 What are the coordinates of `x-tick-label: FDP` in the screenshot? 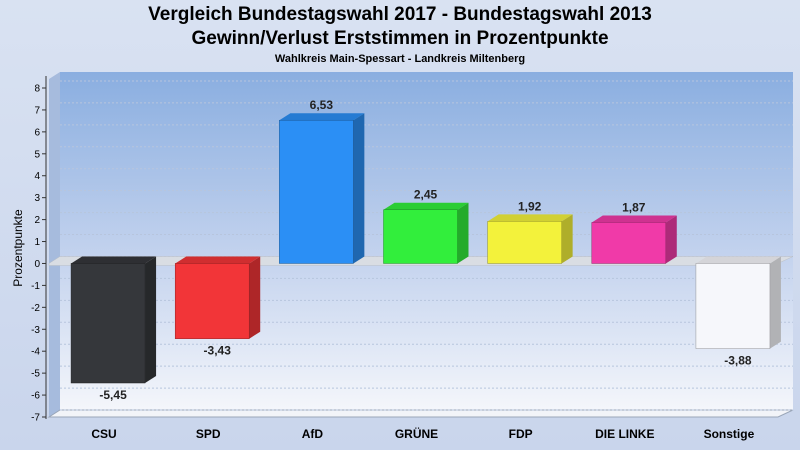 It's located at (521, 434).